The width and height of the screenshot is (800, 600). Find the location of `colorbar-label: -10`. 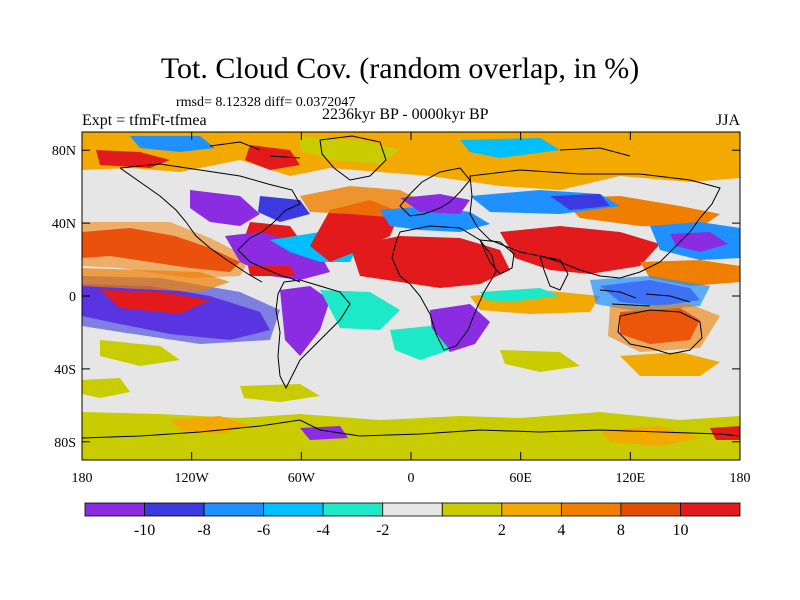

colorbar-label: -10 is located at coordinates (144, 530).